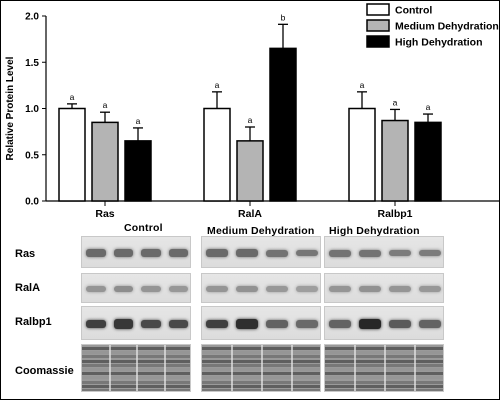 This screenshot has height=400, width=500. I want to click on legend-label: High Dehydration, so click(439, 43).